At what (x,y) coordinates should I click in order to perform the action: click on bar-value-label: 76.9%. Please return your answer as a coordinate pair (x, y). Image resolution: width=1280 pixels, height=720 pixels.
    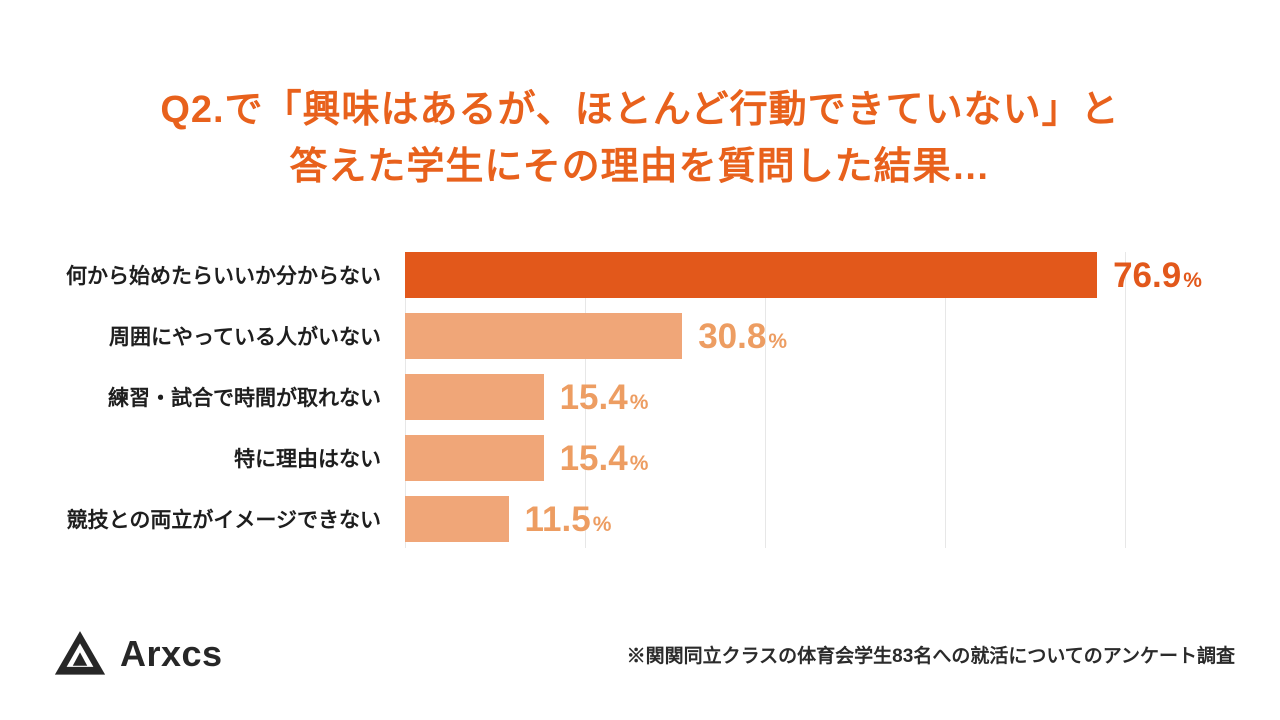
    Looking at the image, I should click on (1157, 275).